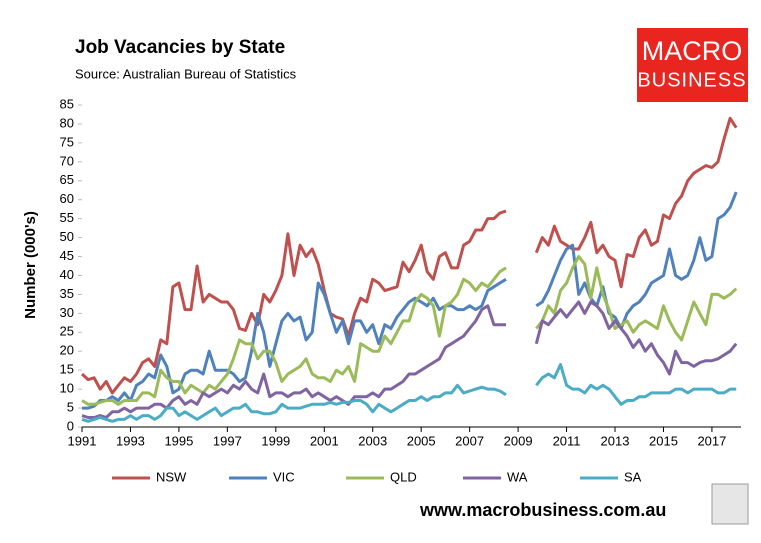 The width and height of the screenshot is (761, 543). I want to click on x-tick-label: 2017, so click(711, 440).